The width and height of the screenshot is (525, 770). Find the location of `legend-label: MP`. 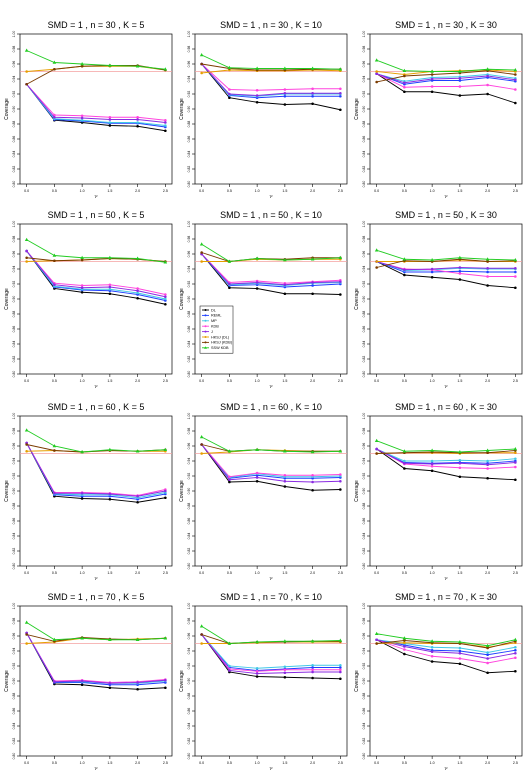

legend-label: MP is located at coordinates (214, 321).